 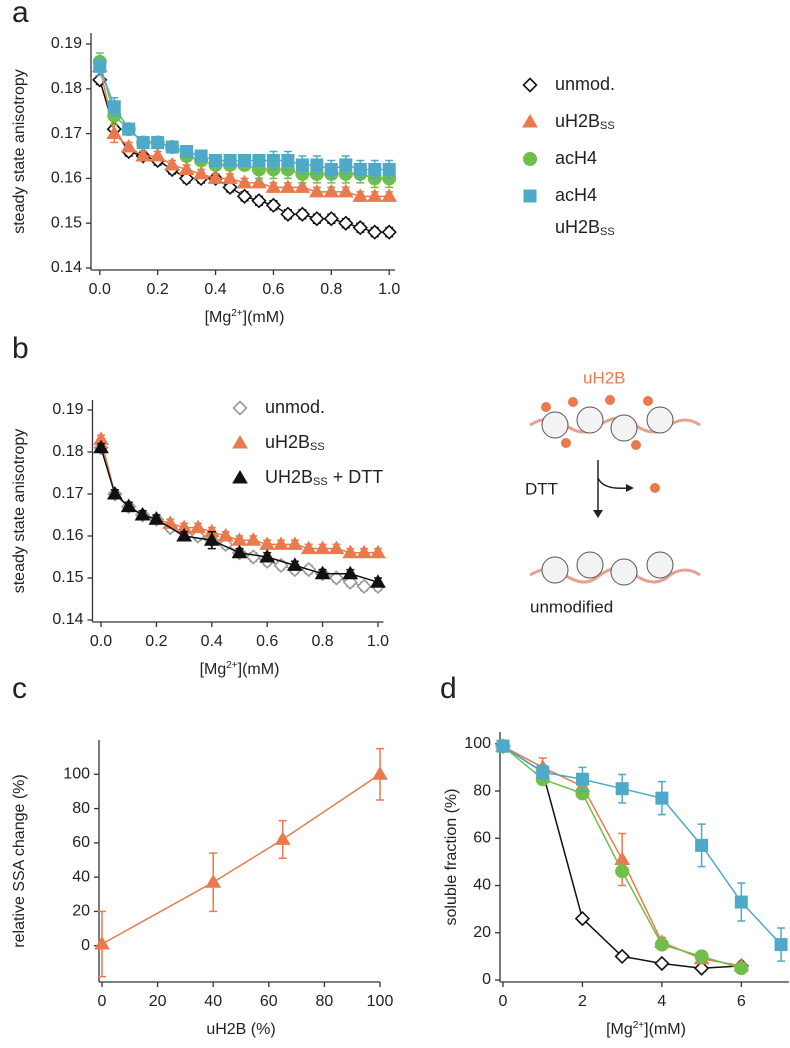 What do you see at coordinates (240, 1029) in the screenshot?
I see `x-axis-label: uH2B (%)` at bounding box center [240, 1029].